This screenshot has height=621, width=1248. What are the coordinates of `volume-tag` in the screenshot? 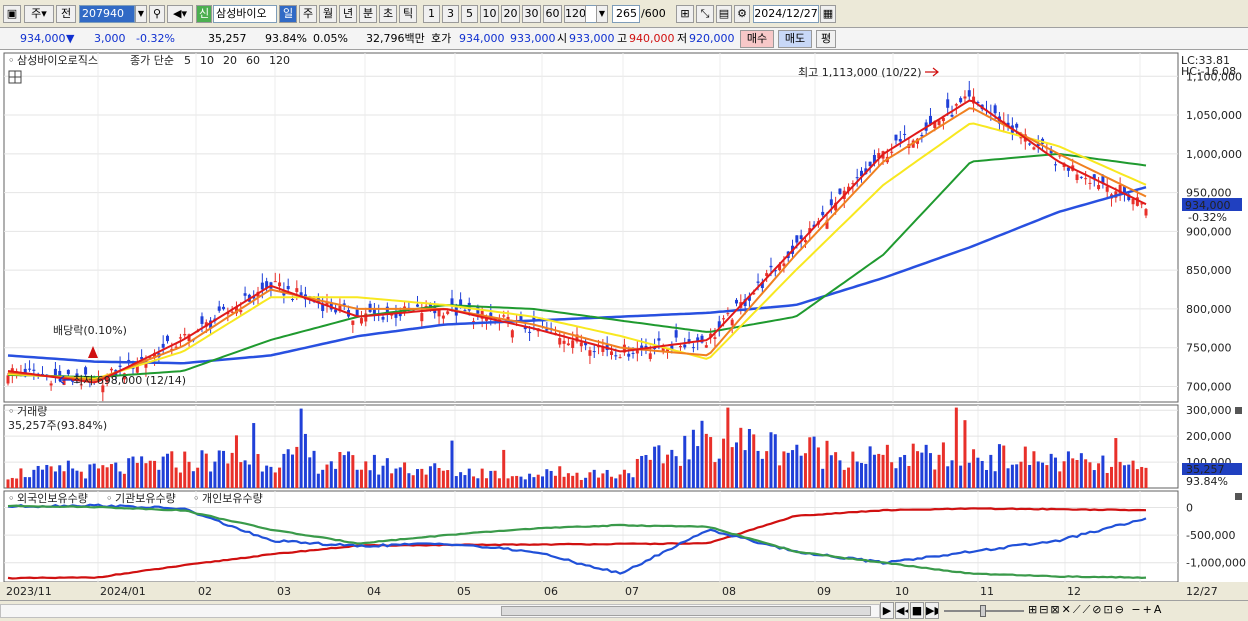 It's located at (1212, 469).